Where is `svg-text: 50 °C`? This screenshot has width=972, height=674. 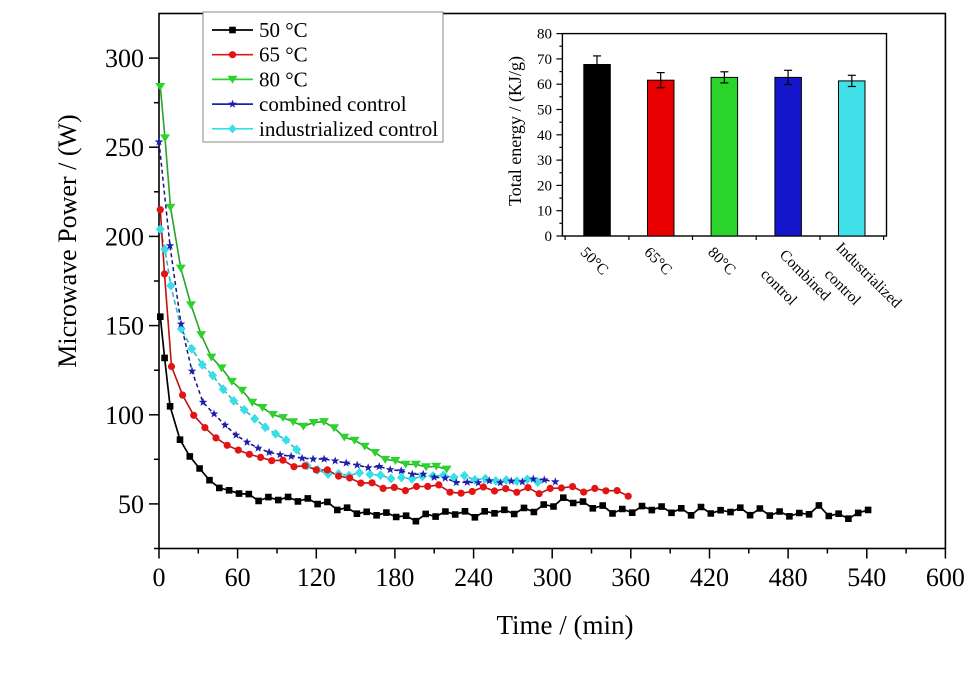
svg-text: 50 °C is located at coordinates (283, 30).